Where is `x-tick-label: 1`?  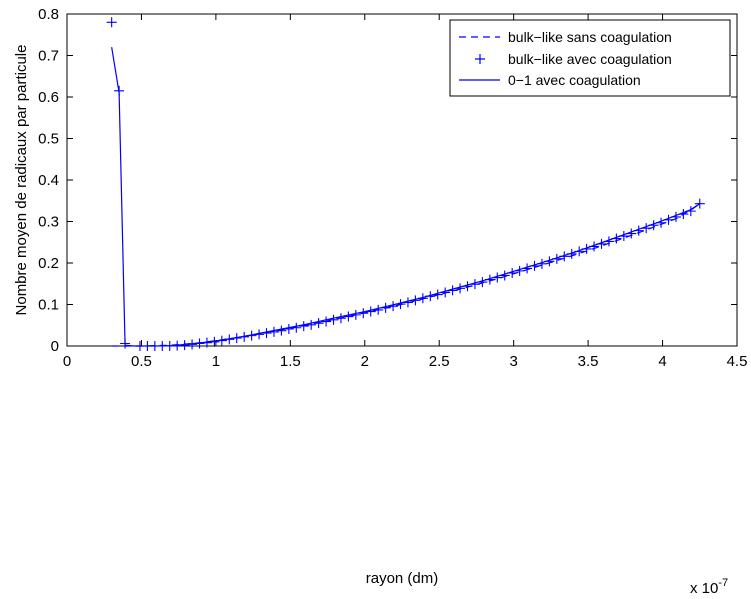 x-tick-label: 1 is located at coordinates (216, 361).